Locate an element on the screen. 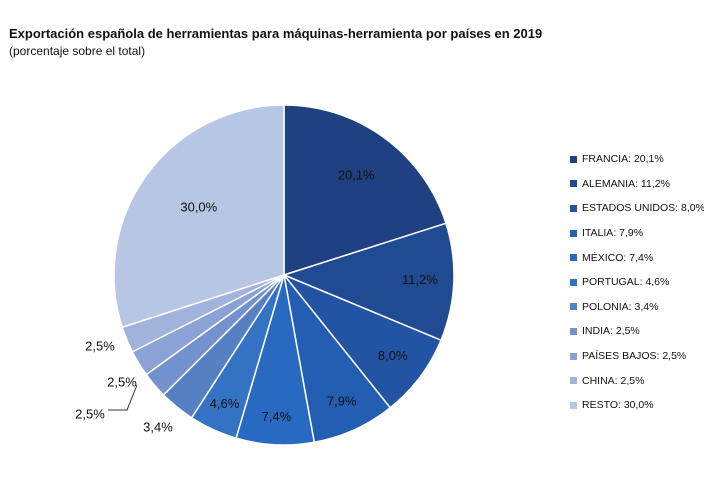 The width and height of the screenshot is (704, 495). legend-item: CHINA: 2,5% is located at coordinates (637, 380).